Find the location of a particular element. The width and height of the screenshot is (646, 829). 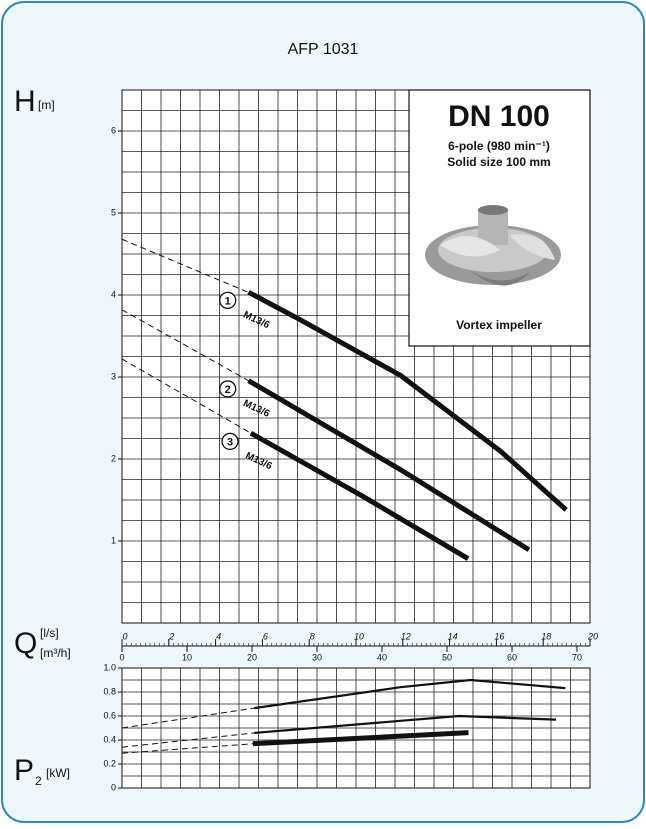

chart-title: AFP 1031 is located at coordinates (323, 49).